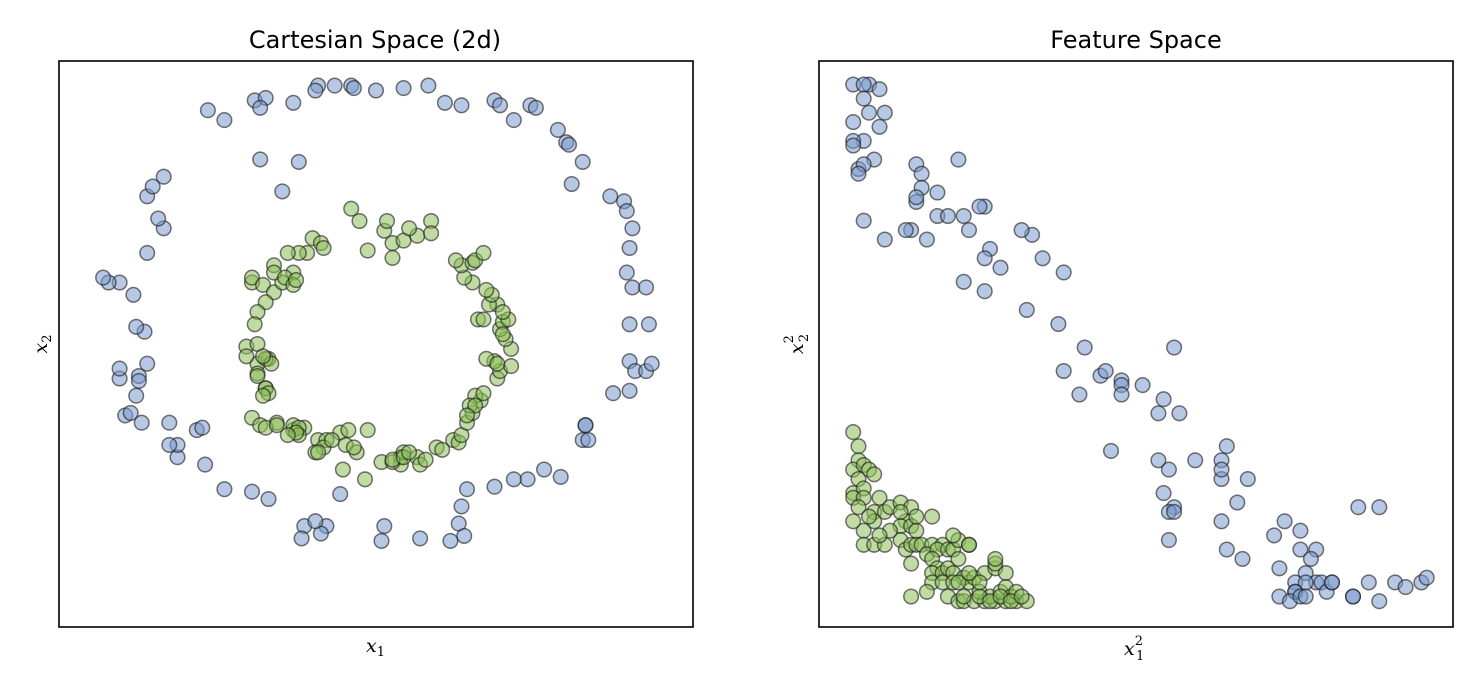  I want to click on feature-y-label: x22, so click(797, 344).